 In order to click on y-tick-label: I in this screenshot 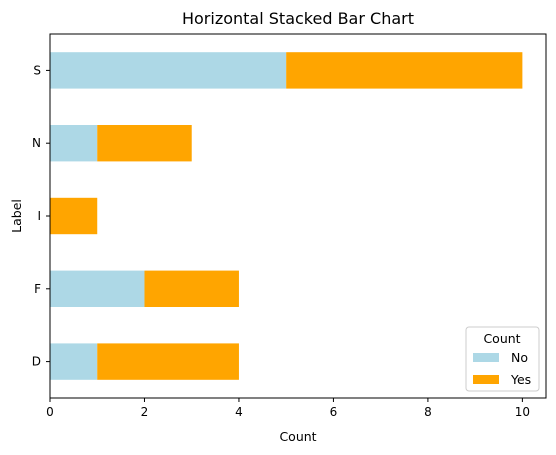, I will do `click(39, 216)`.